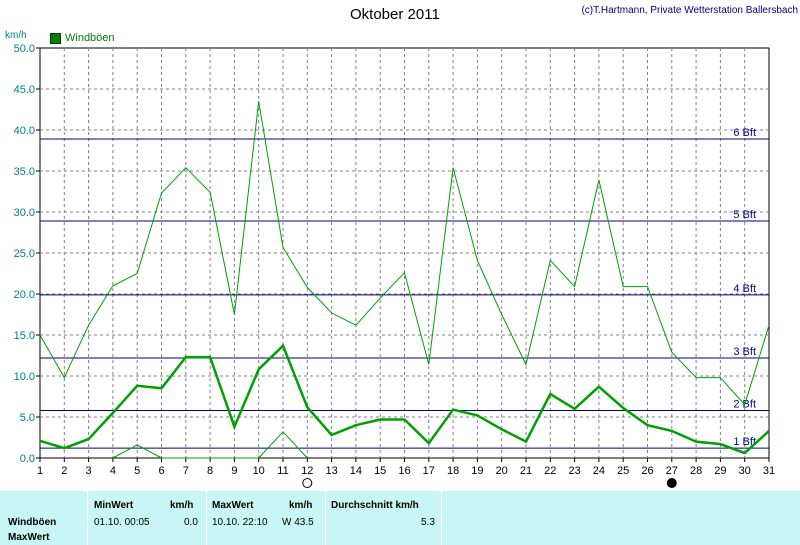  I want to click on new-moon-icon, so click(671, 483).